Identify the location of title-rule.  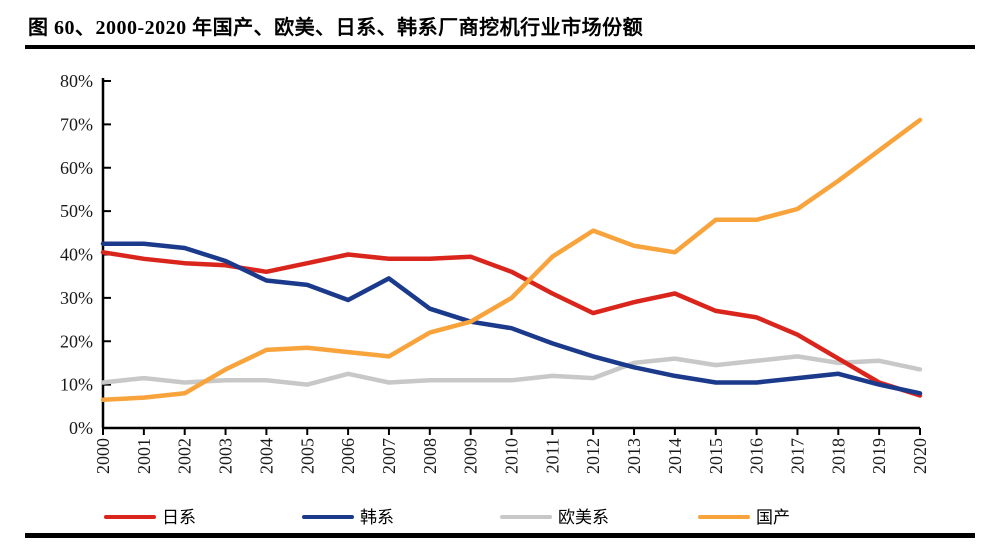
(500, 47).